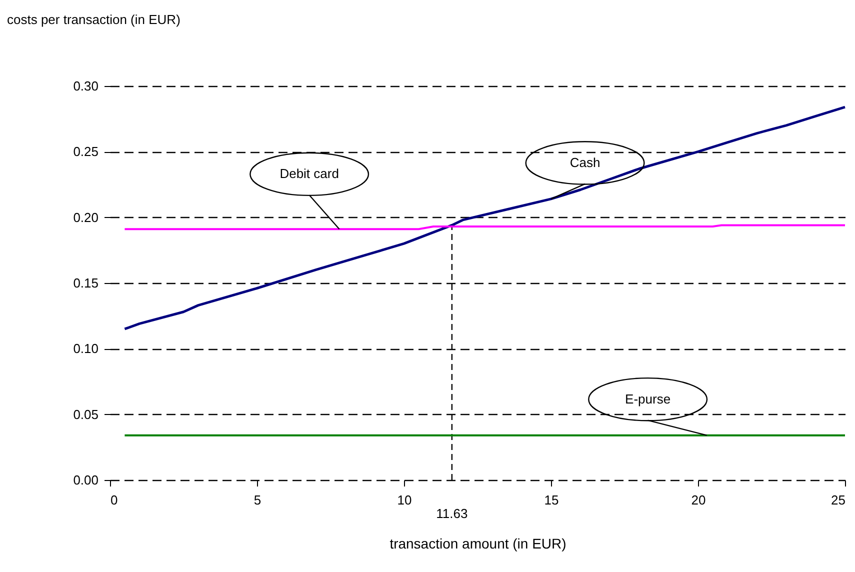 The image size is (855, 572). I want to click on x-tick-label: 25, so click(838, 500).